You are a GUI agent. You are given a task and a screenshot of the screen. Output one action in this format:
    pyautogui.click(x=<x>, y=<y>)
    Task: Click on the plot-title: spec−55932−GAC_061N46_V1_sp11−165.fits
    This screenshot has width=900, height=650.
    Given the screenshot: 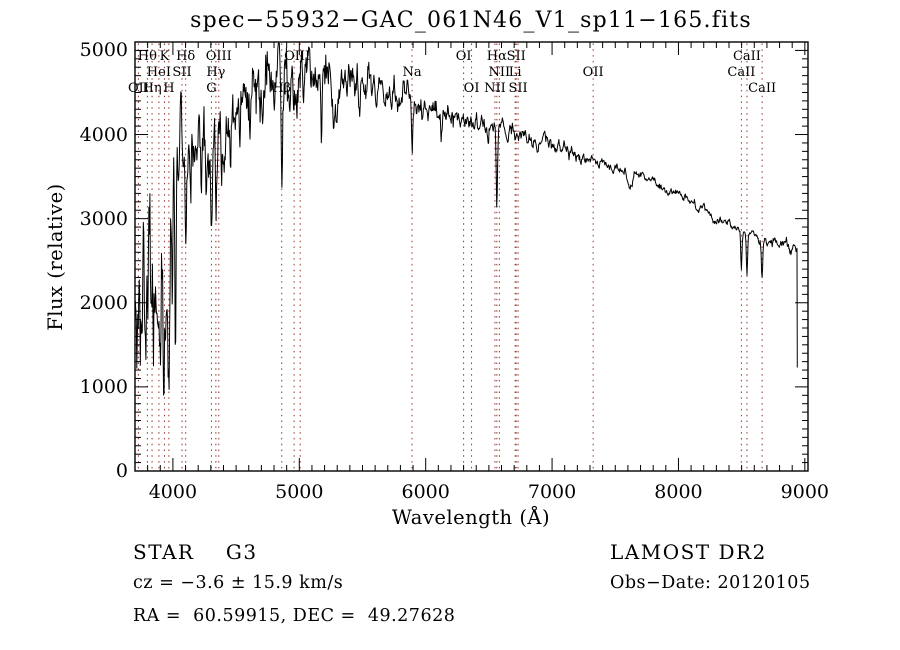 What is the action you would take?
    pyautogui.click(x=471, y=20)
    